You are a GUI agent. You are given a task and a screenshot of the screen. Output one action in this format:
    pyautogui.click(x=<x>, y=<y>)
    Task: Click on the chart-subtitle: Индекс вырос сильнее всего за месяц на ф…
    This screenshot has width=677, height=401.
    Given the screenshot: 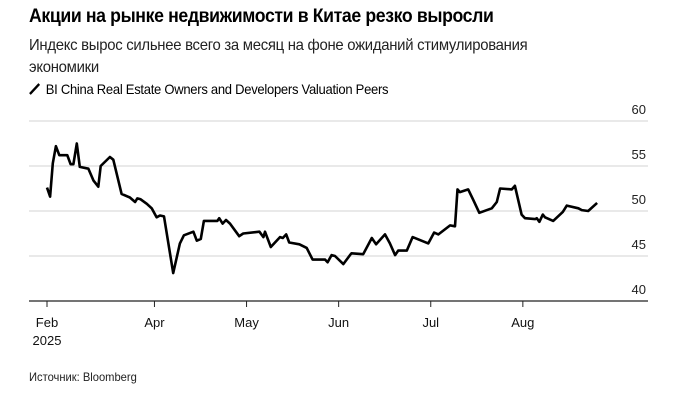 What is the action you would take?
    pyautogui.click(x=278, y=45)
    